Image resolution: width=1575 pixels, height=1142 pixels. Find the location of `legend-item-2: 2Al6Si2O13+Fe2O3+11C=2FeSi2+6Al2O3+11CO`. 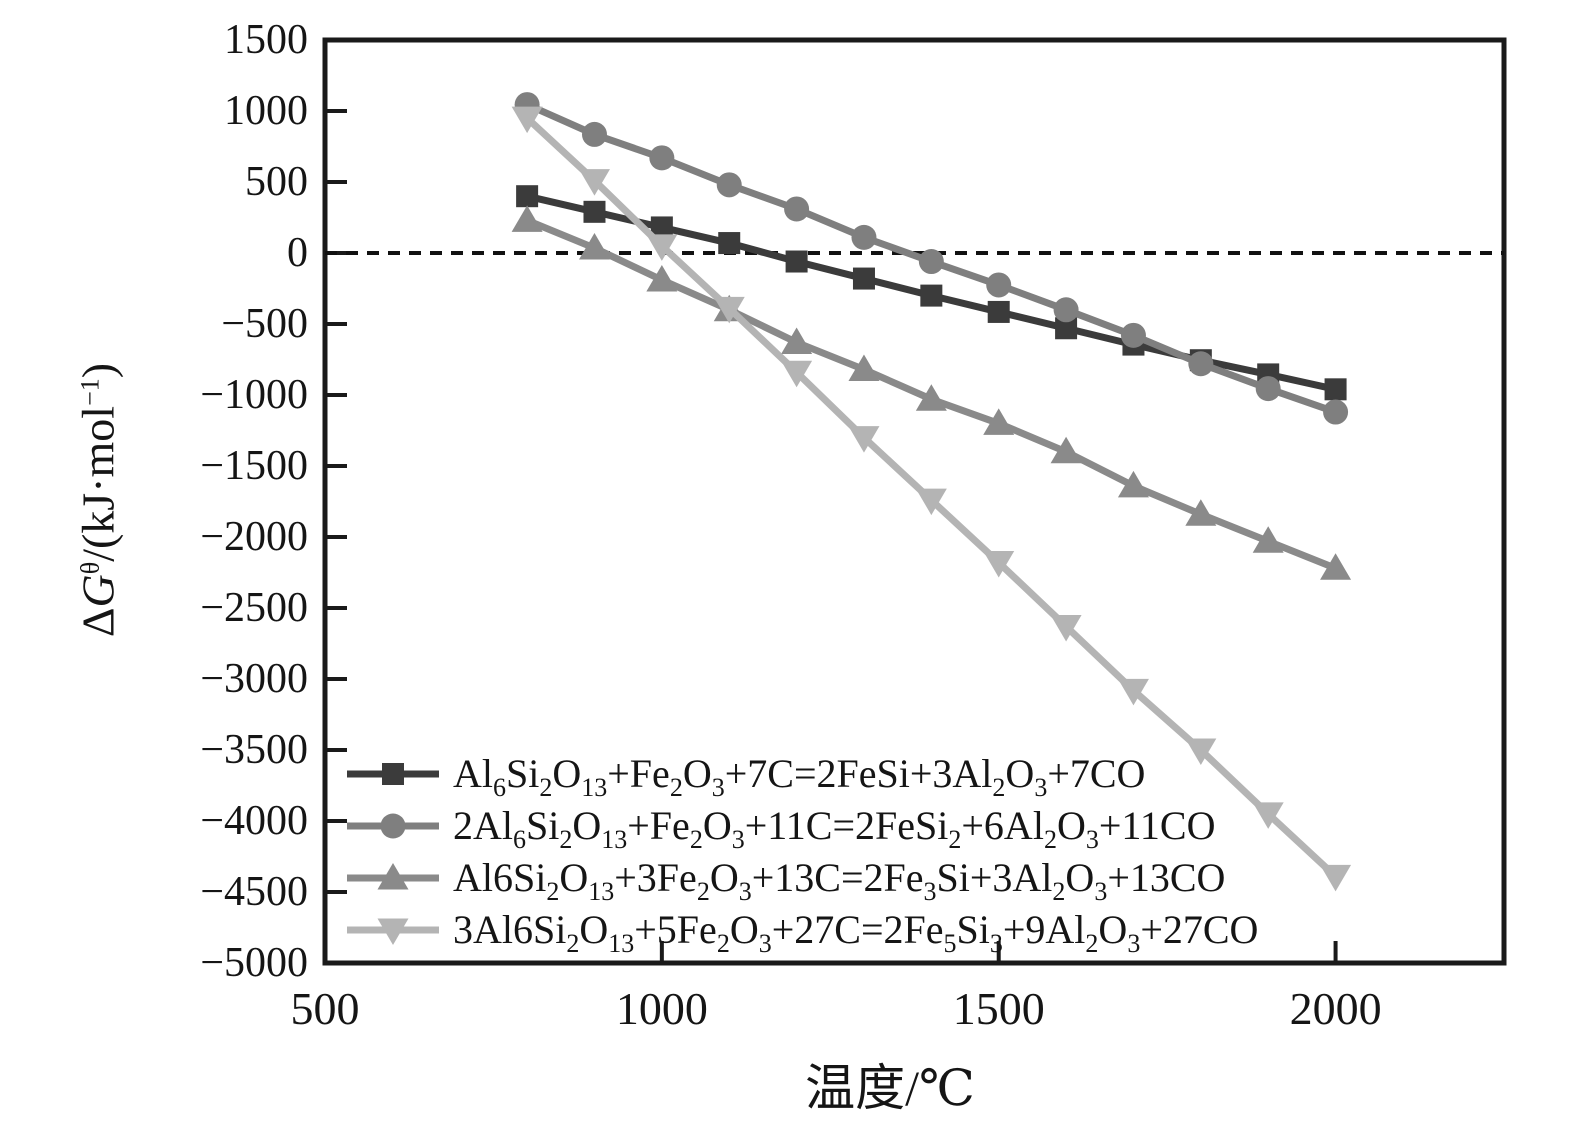

legend-item-2: 2Al6Si2O13+Fe2O3+11C=2FeSi2+6Al2O3+11CO is located at coordinates (801, 827).